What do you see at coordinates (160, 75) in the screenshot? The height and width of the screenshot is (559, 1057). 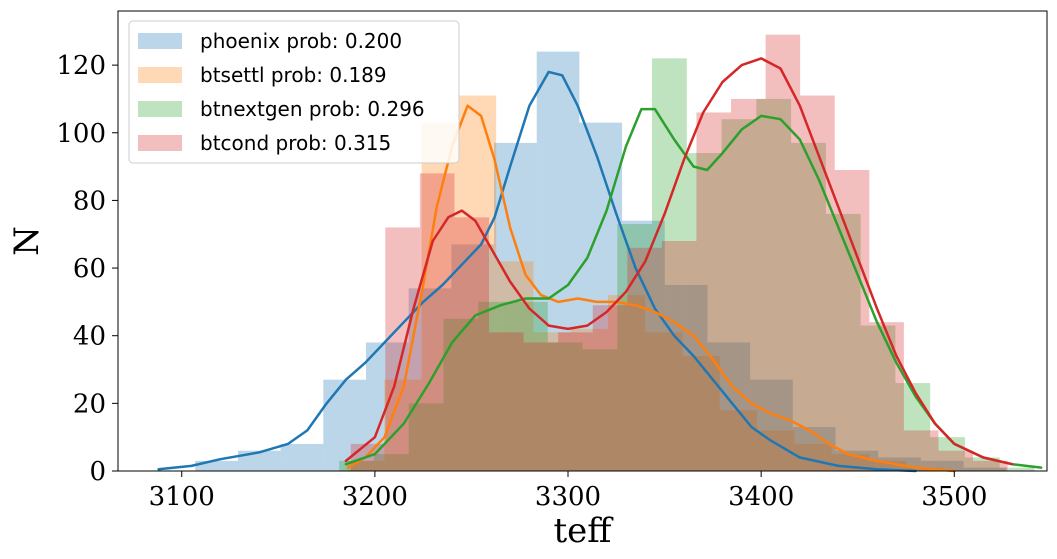 I see `legend-swatch-btsettl` at bounding box center [160, 75].